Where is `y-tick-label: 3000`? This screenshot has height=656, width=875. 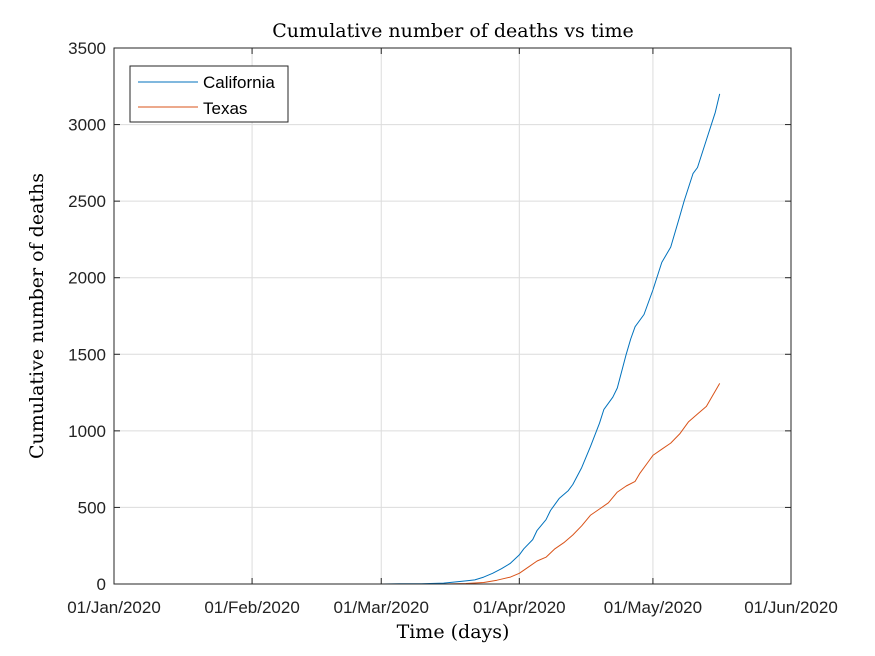 y-tick-label: 3000 is located at coordinates (87, 125).